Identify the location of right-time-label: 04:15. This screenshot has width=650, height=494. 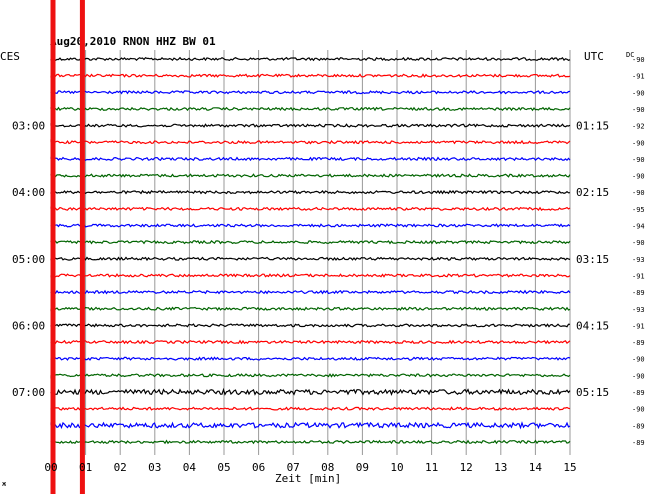
(592, 325).